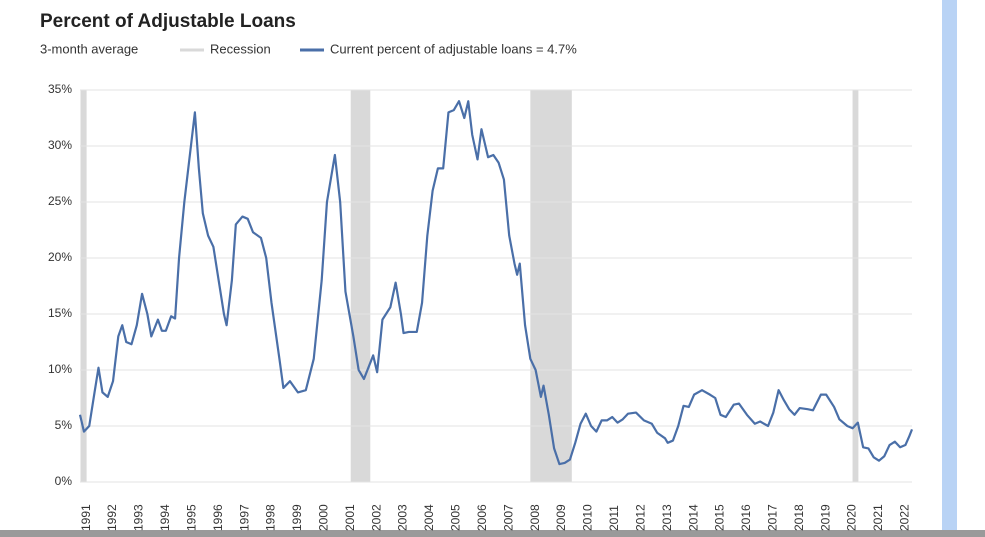 The image size is (985, 537). What do you see at coordinates (640, 517) in the screenshot?
I see `x-tick-label: 2012` at bounding box center [640, 517].